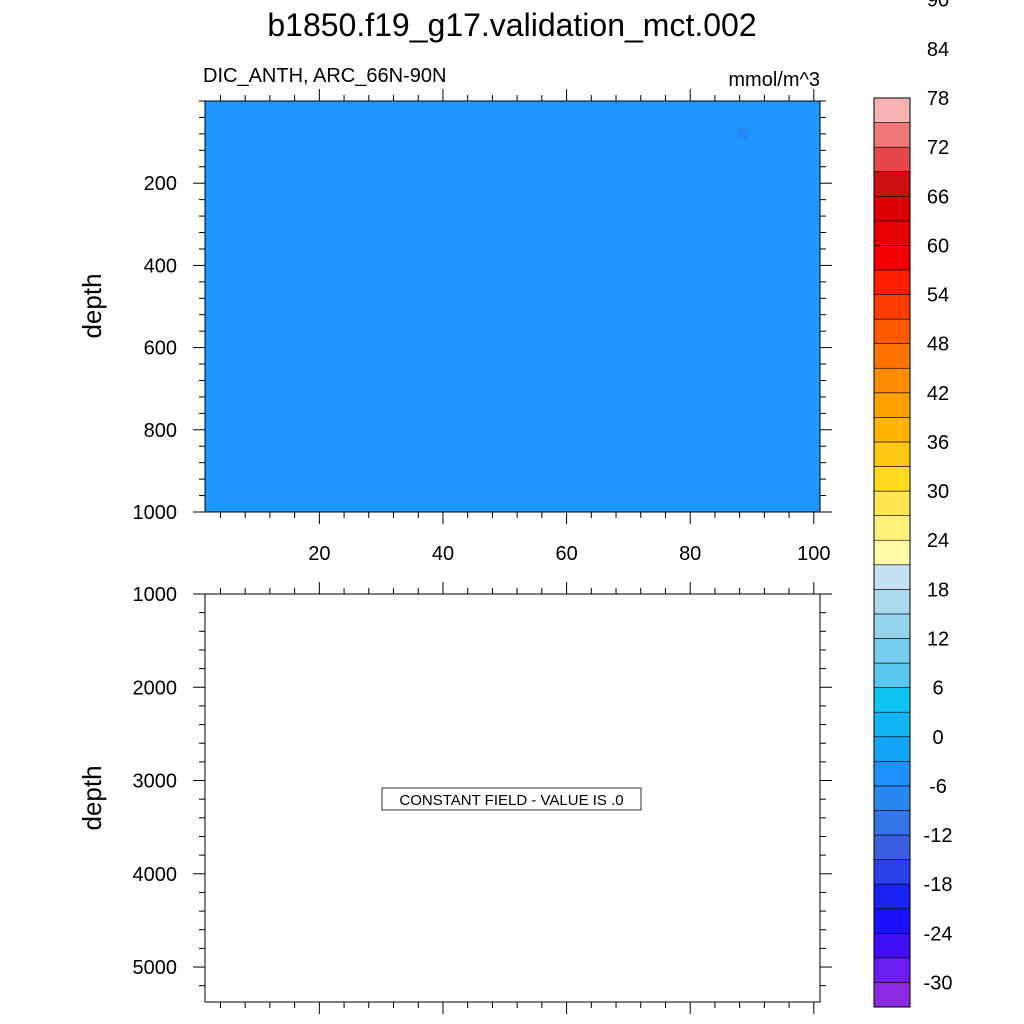  What do you see at coordinates (938, 6) in the screenshot?
I see `colorbar-tick-label: 90` at bounding box center [938, 6].